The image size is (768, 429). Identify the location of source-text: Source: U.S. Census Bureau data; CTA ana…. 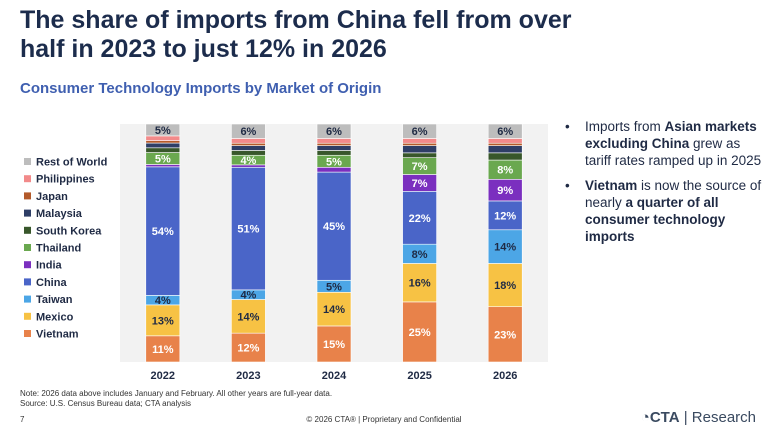
(106, 403).